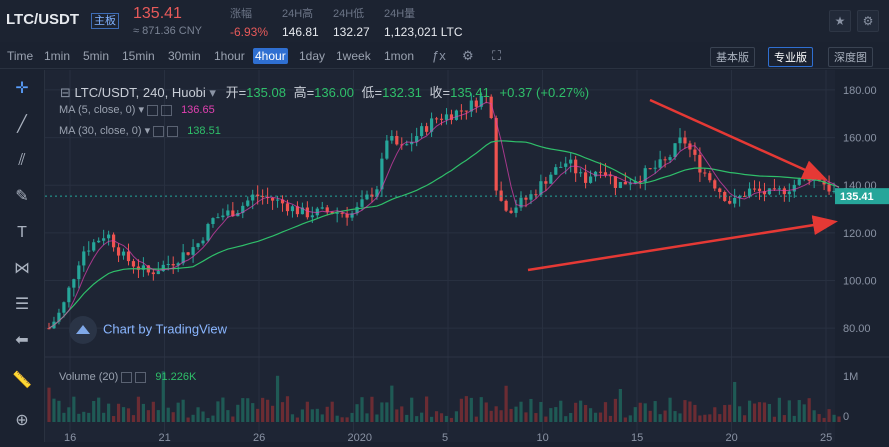  What do you see at coordinates (850, 57) in the screenshot?
I see `view-depth-button: 深度图` at bounding box center [850, 57].